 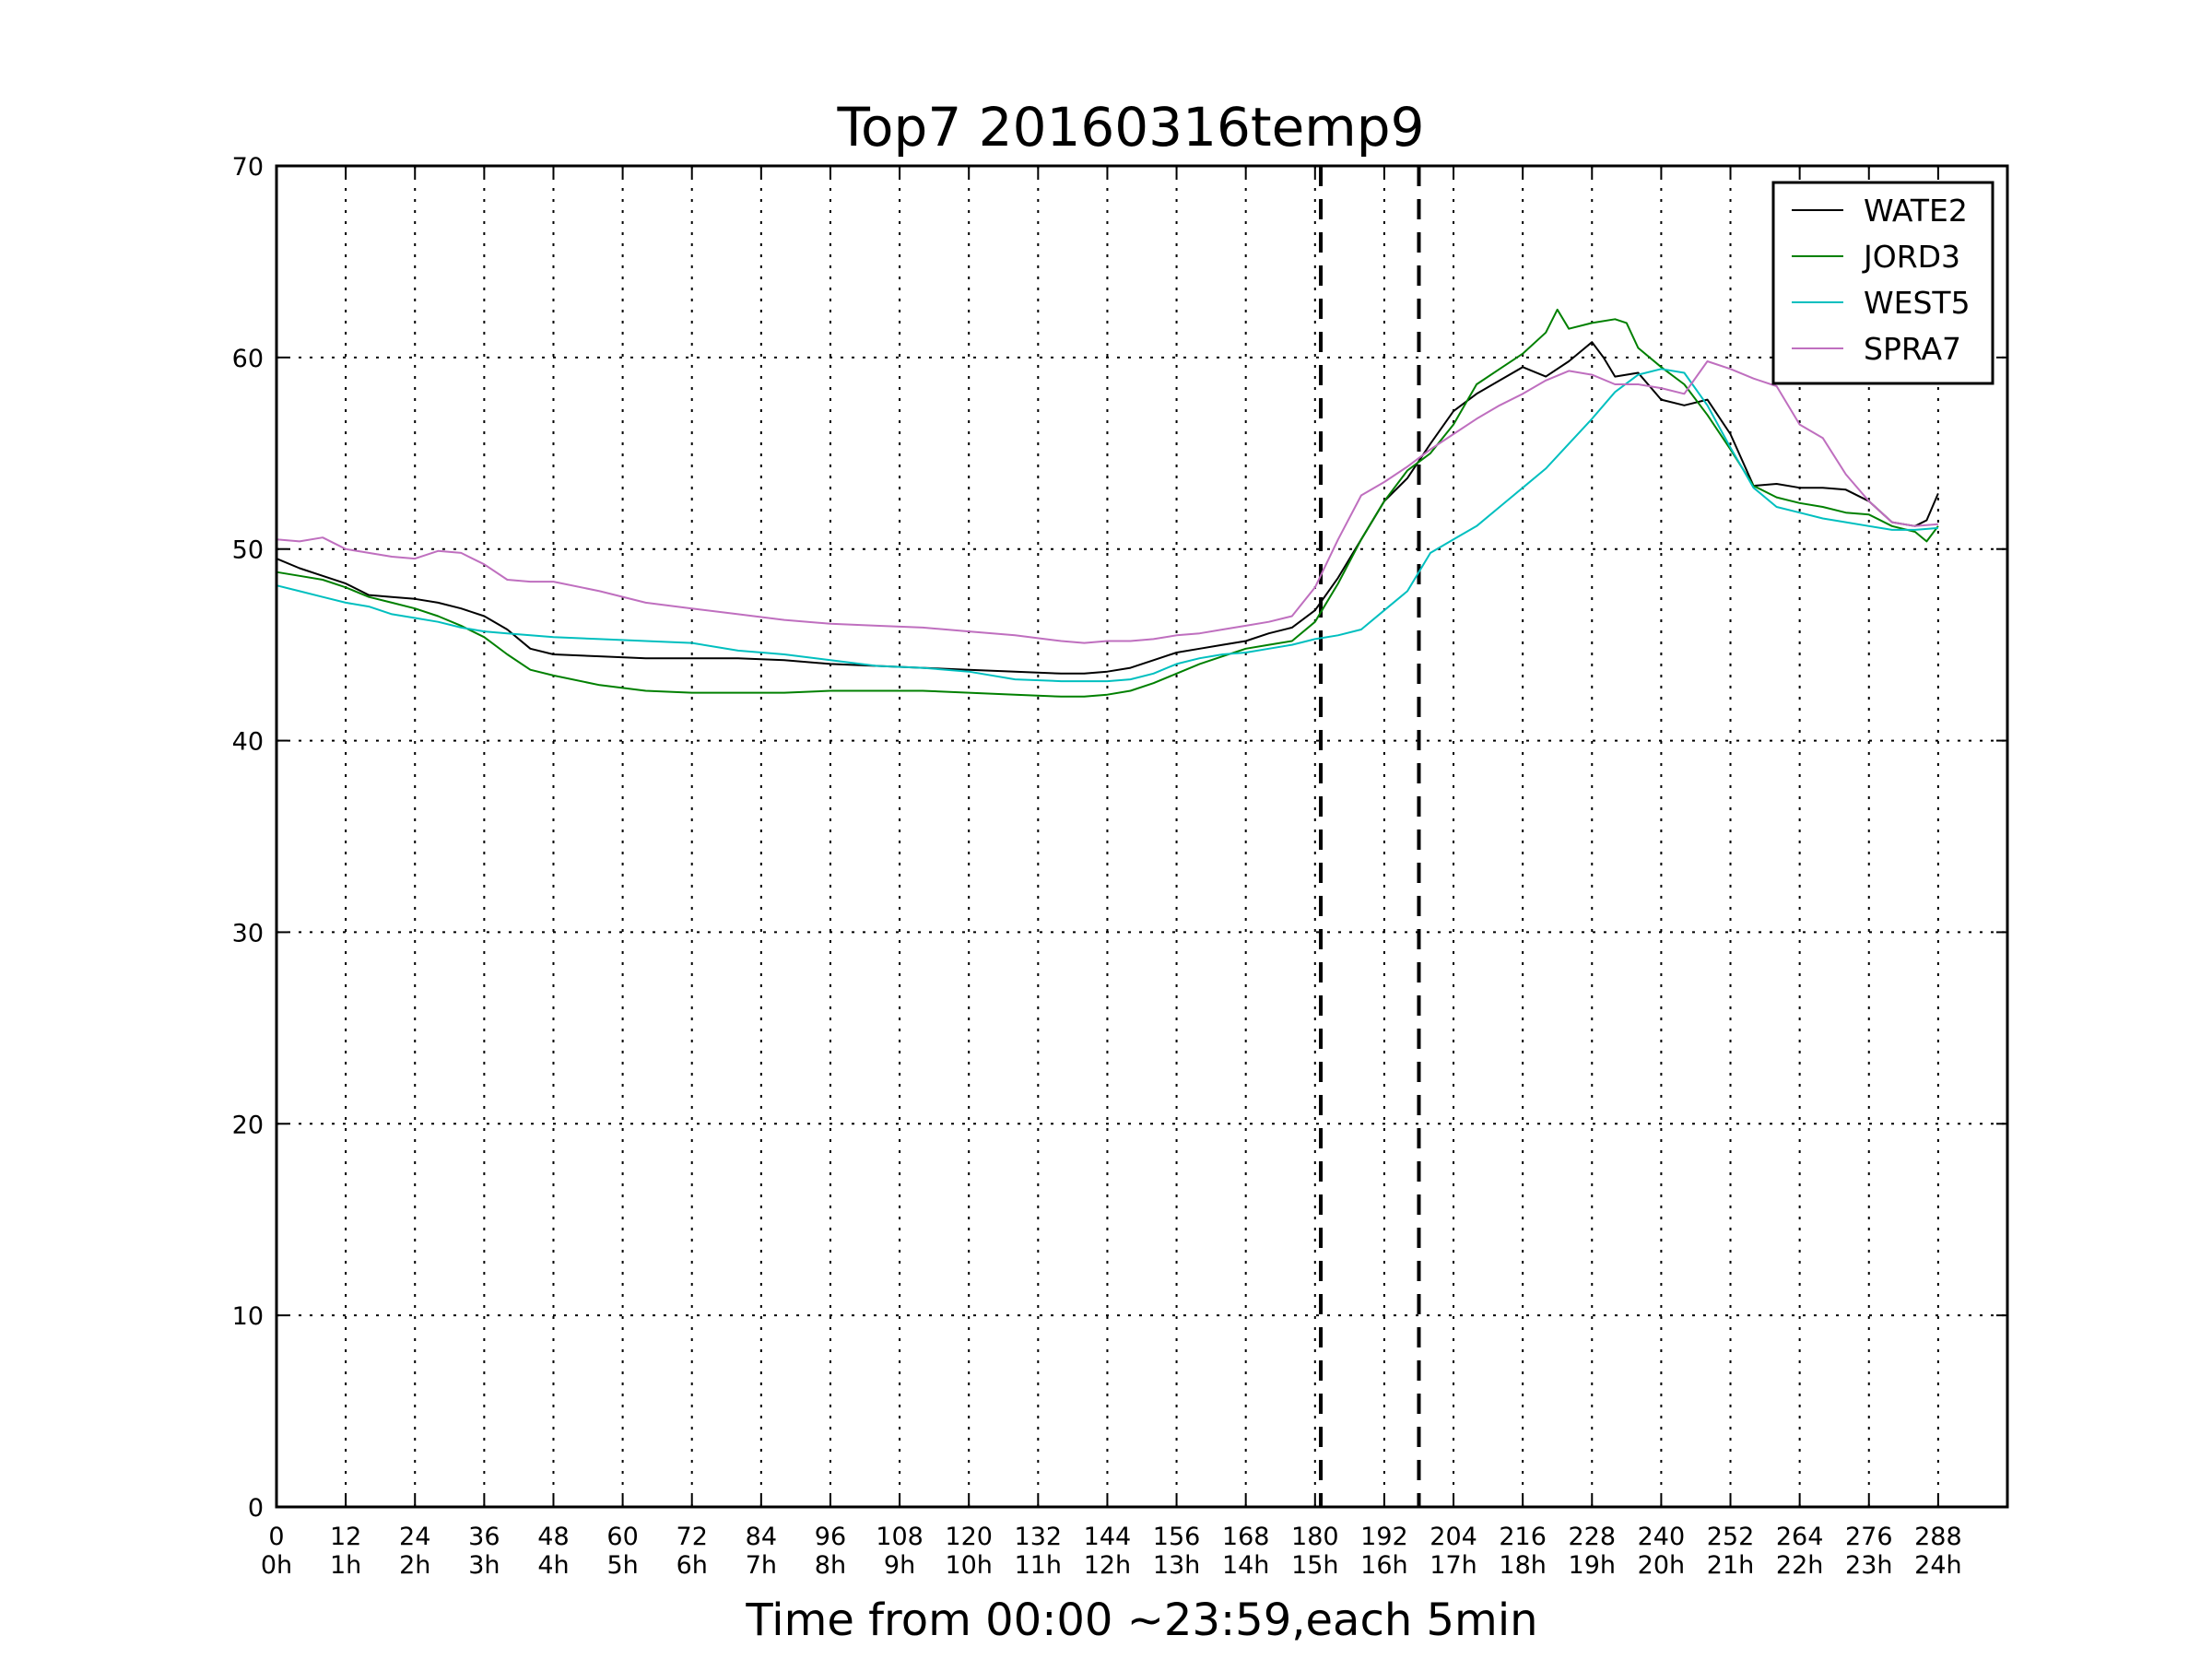 What do you see at coordinates (1522, 1565) in the screenshot?
I see `x-tick-hour-label: 18h` at bounding box center [1522, 1565].